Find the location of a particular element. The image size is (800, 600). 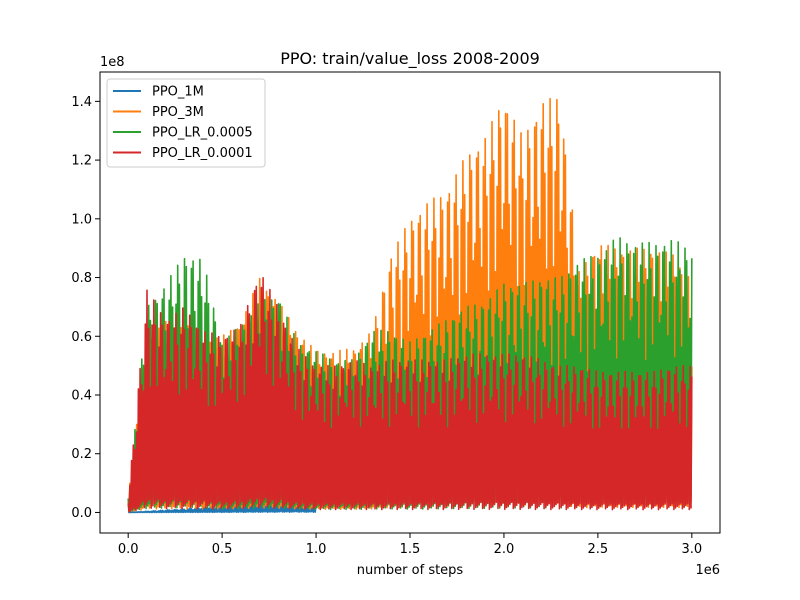

chart-title: PPO: train/value_loss 2008-2009 is located at coordinates (410, 59).